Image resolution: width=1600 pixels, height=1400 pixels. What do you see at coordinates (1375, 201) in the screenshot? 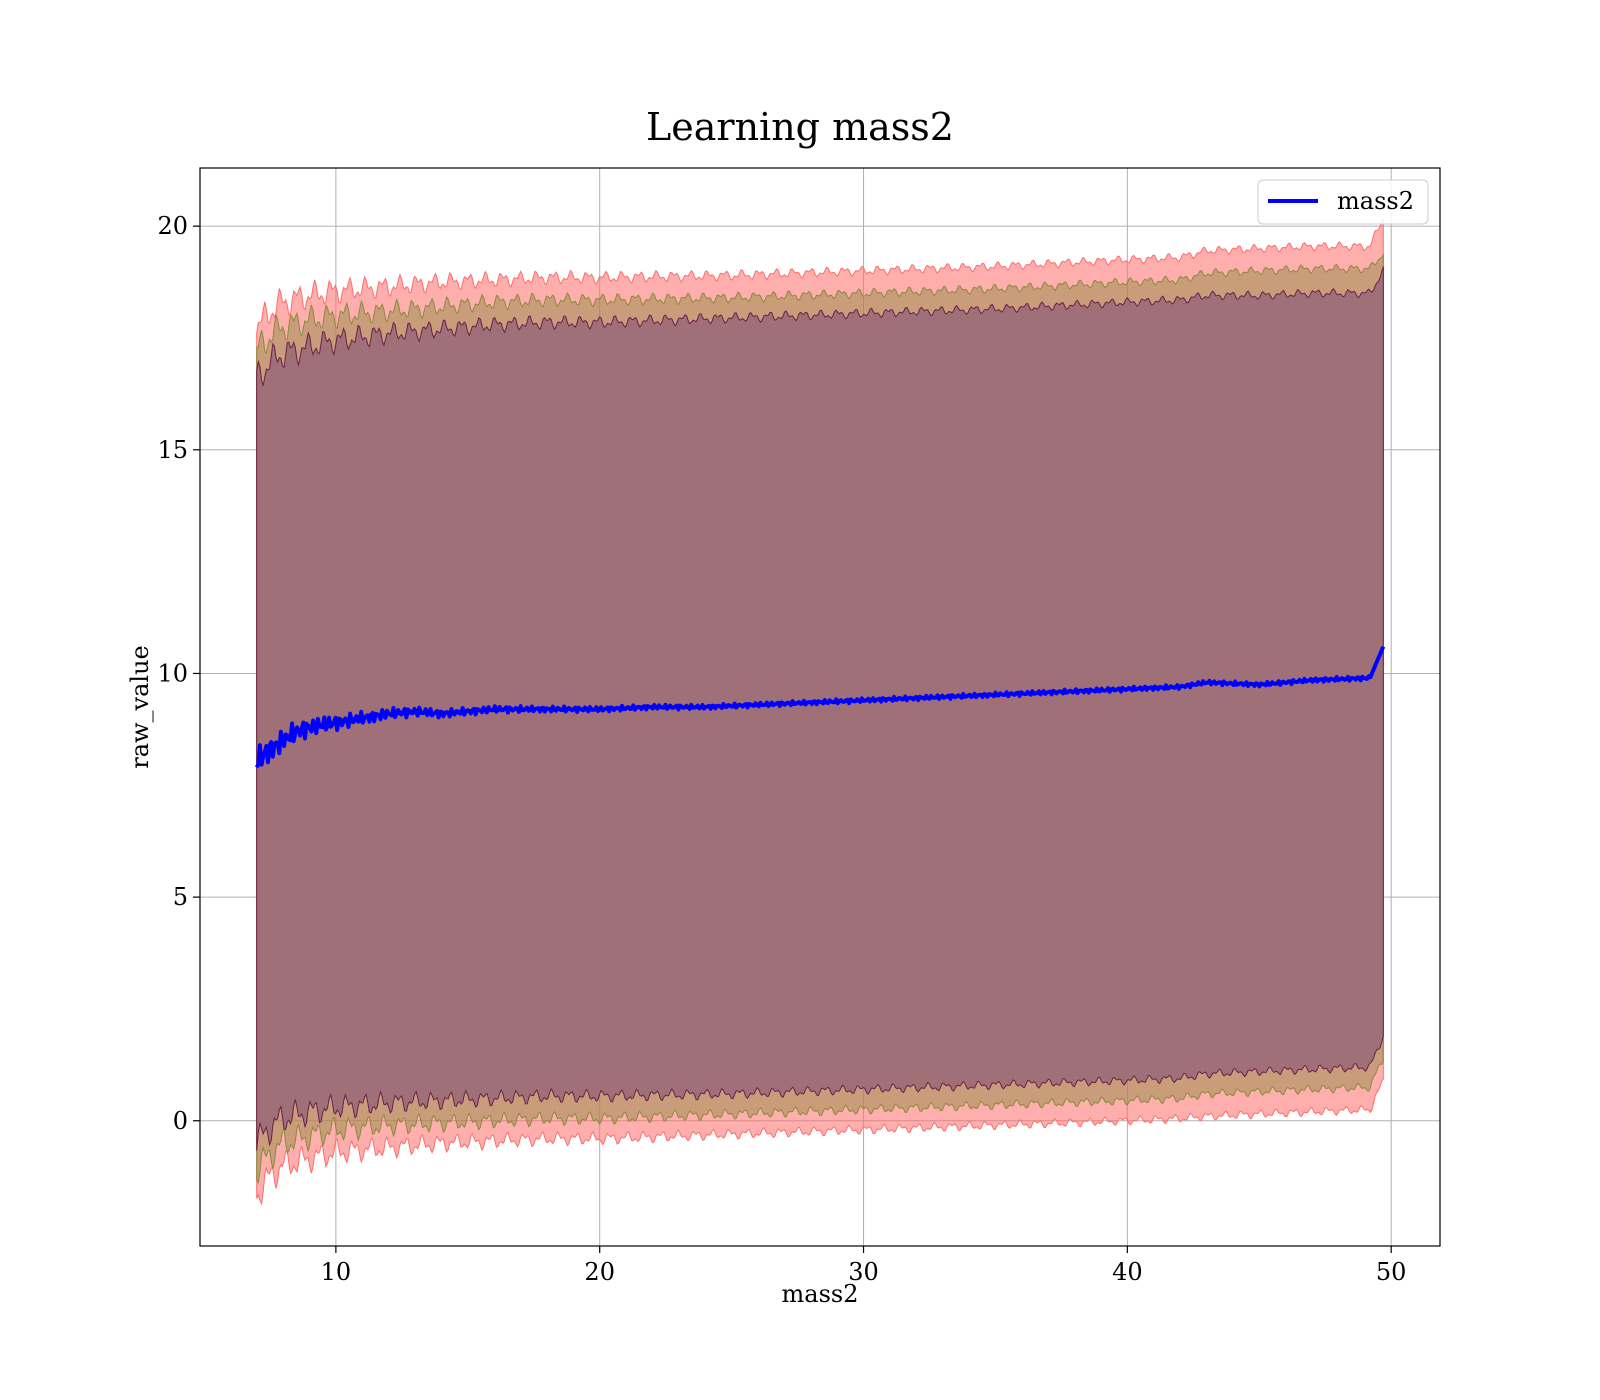
I see `legend-label-mass2: mass2` at bounding box center [1375, 201].